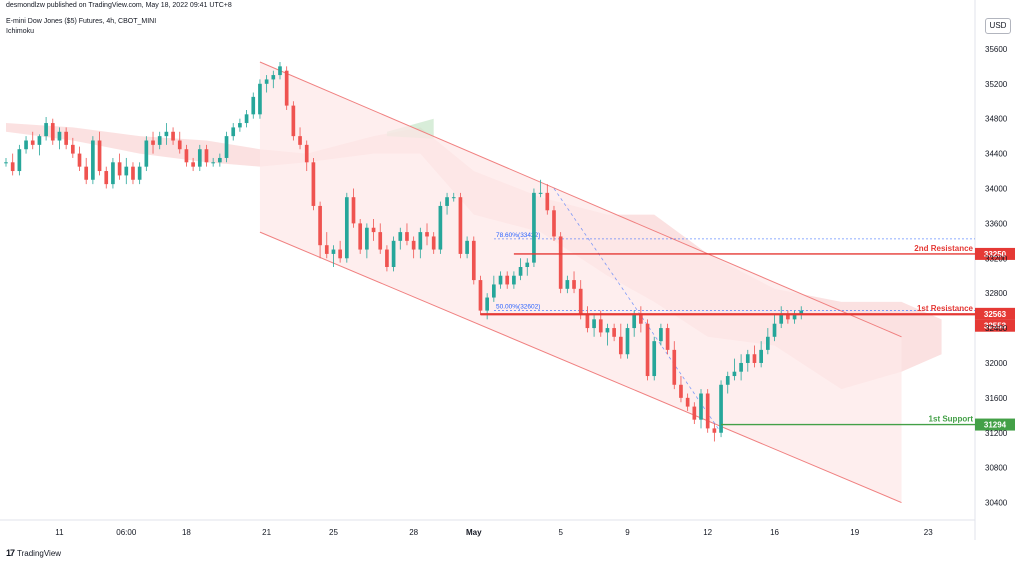  What do you see at coordinates (996, 119) in the screenshot?
I see `y-tick-label: 34800` at bounding box center [996, 119].